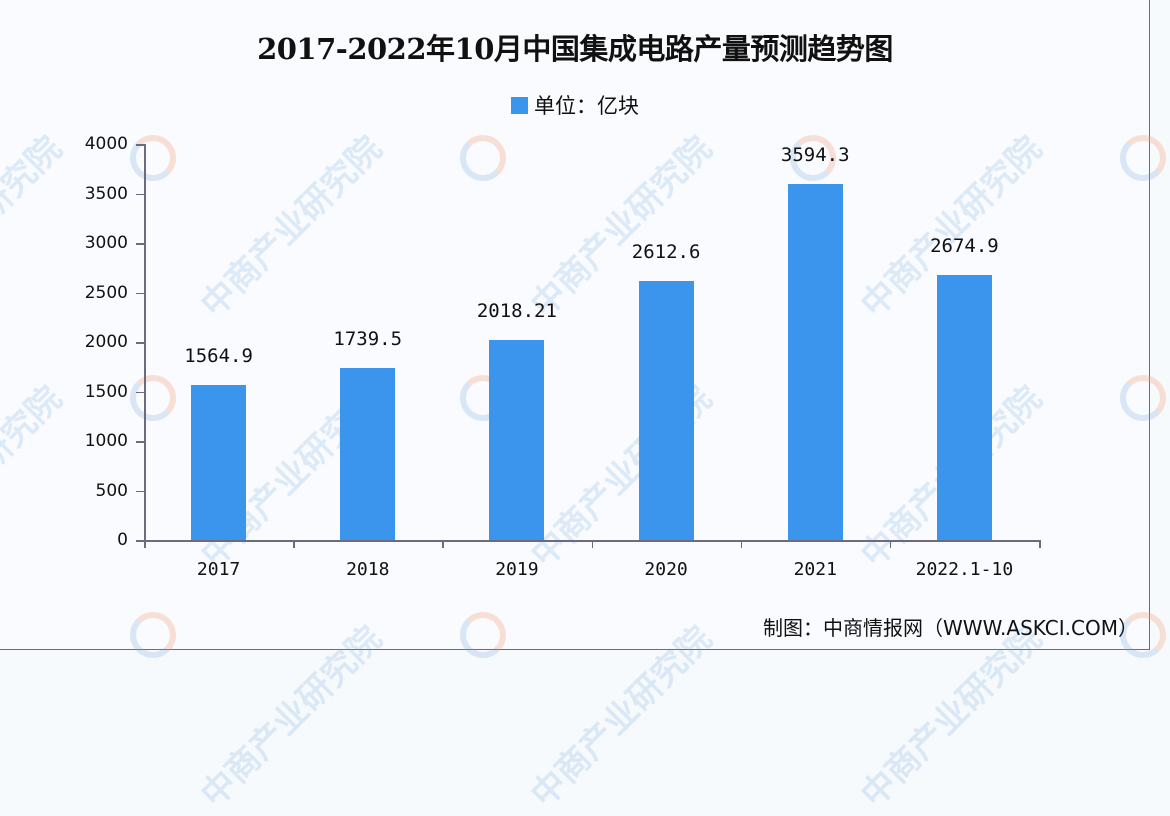 The image size is (1170, 816). Describe the element at coordinates (106, 144) in the screenshot. I see `y-tick-label: 4000` at that location.